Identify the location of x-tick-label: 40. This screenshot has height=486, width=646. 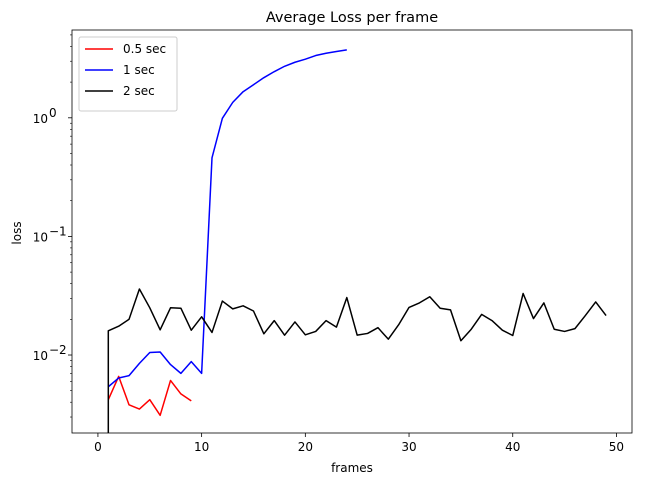
(512, 447).